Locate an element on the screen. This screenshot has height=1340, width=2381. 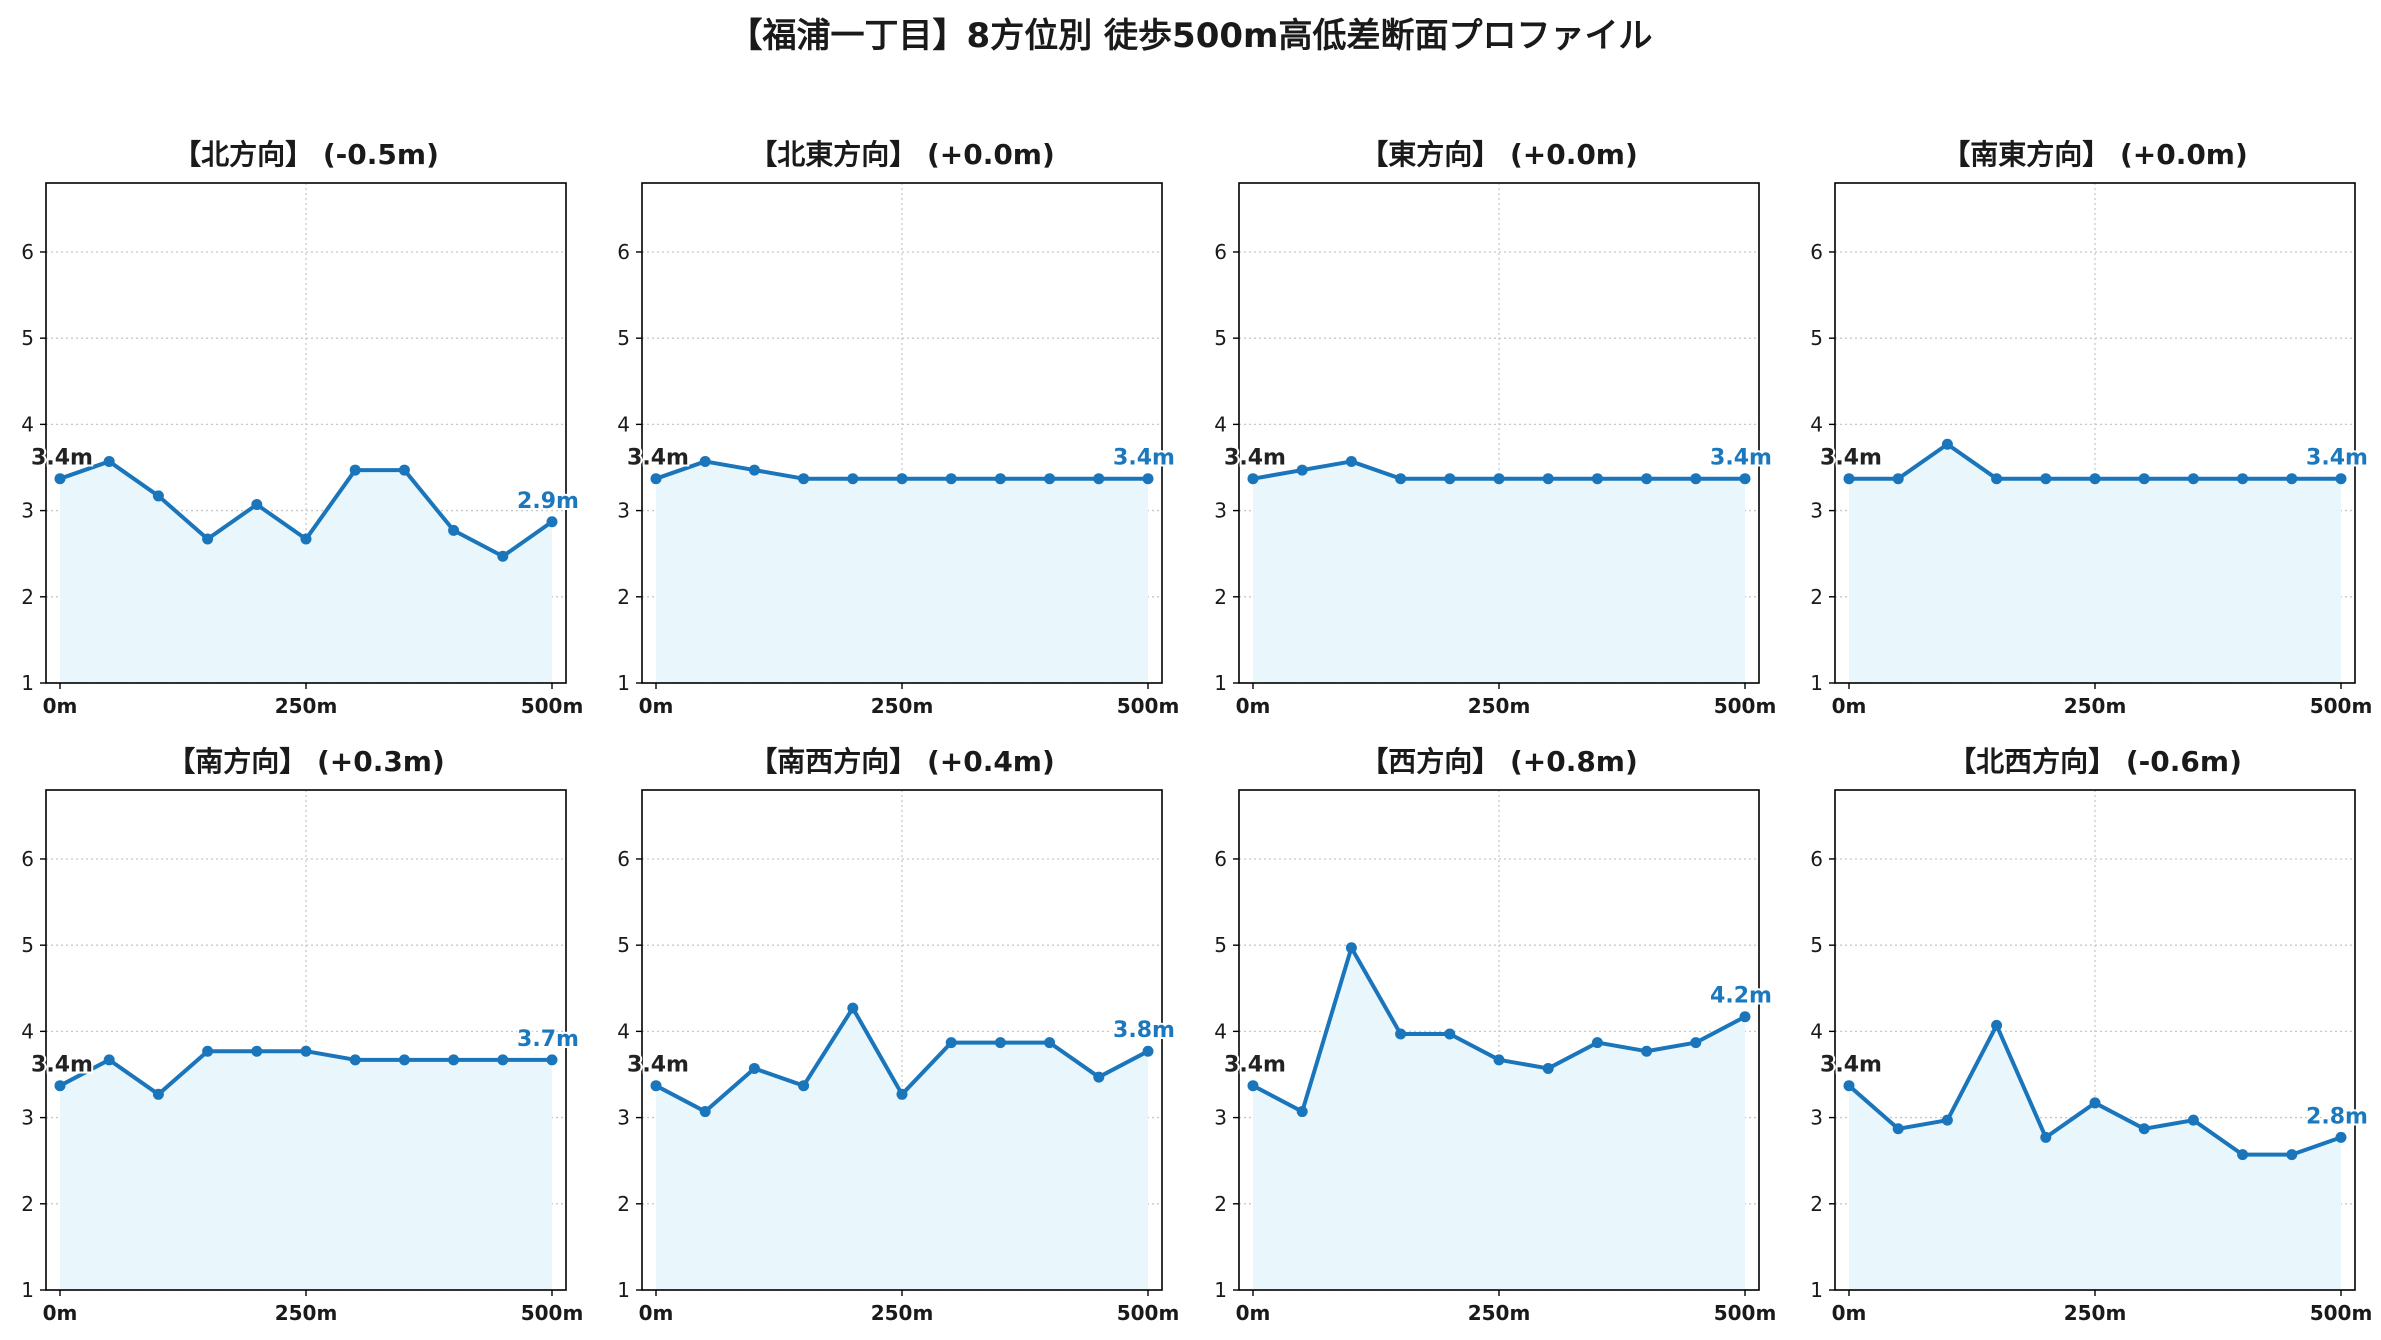
panel-4: 【南方向】 (+0.3m) 1 2 3 4 5 6 0m 250m 500m 3.4m 3.7m is located at coordinates (302, 1035).